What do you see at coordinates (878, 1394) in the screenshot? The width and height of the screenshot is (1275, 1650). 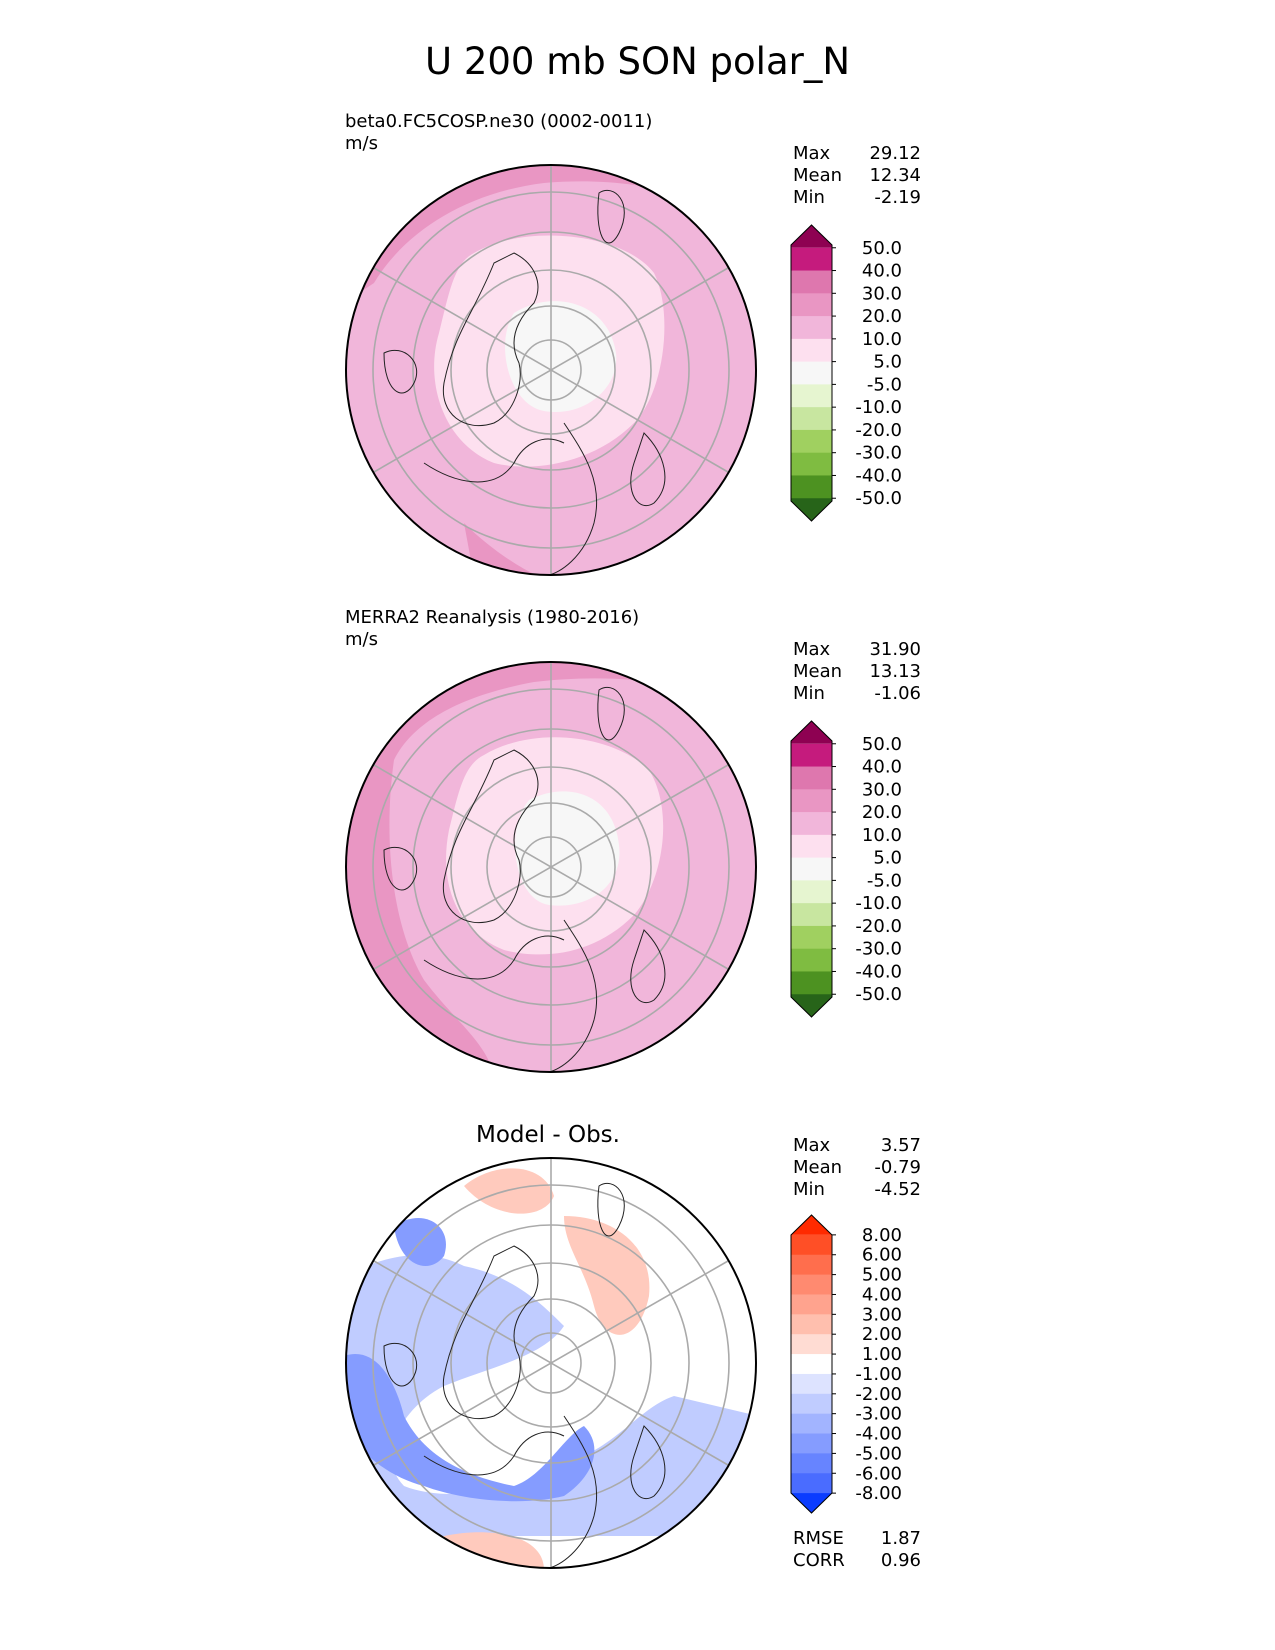 I see `colorbar-tick-label: -2.00` at bounding box center [878, 1394].